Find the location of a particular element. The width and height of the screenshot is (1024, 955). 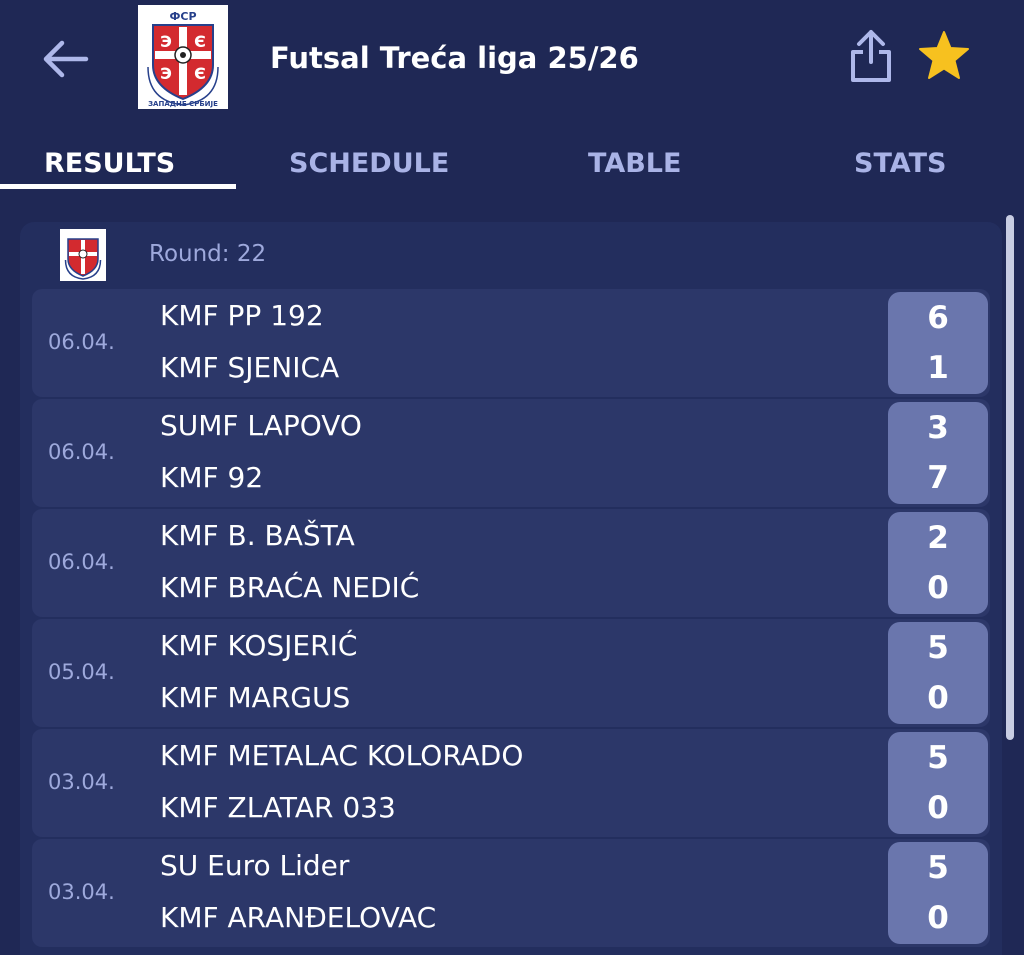

round-league-logo is located at coordinates (83, 255).